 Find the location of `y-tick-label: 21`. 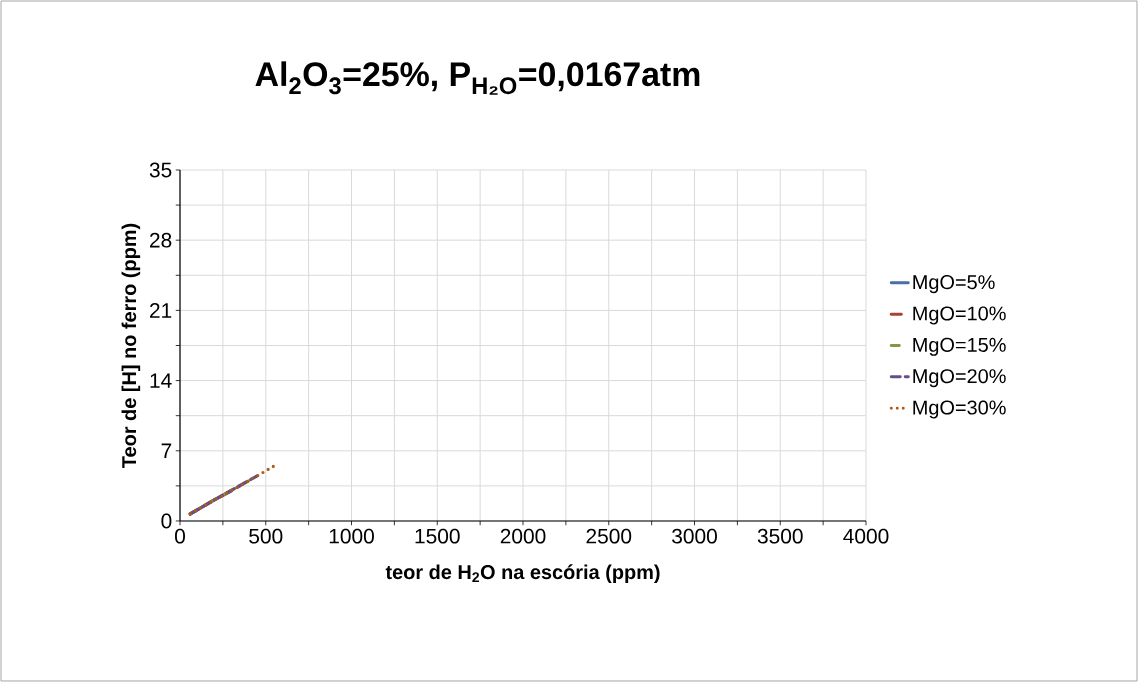

y-tick-label: 21 is located at coordinates (161, 310).